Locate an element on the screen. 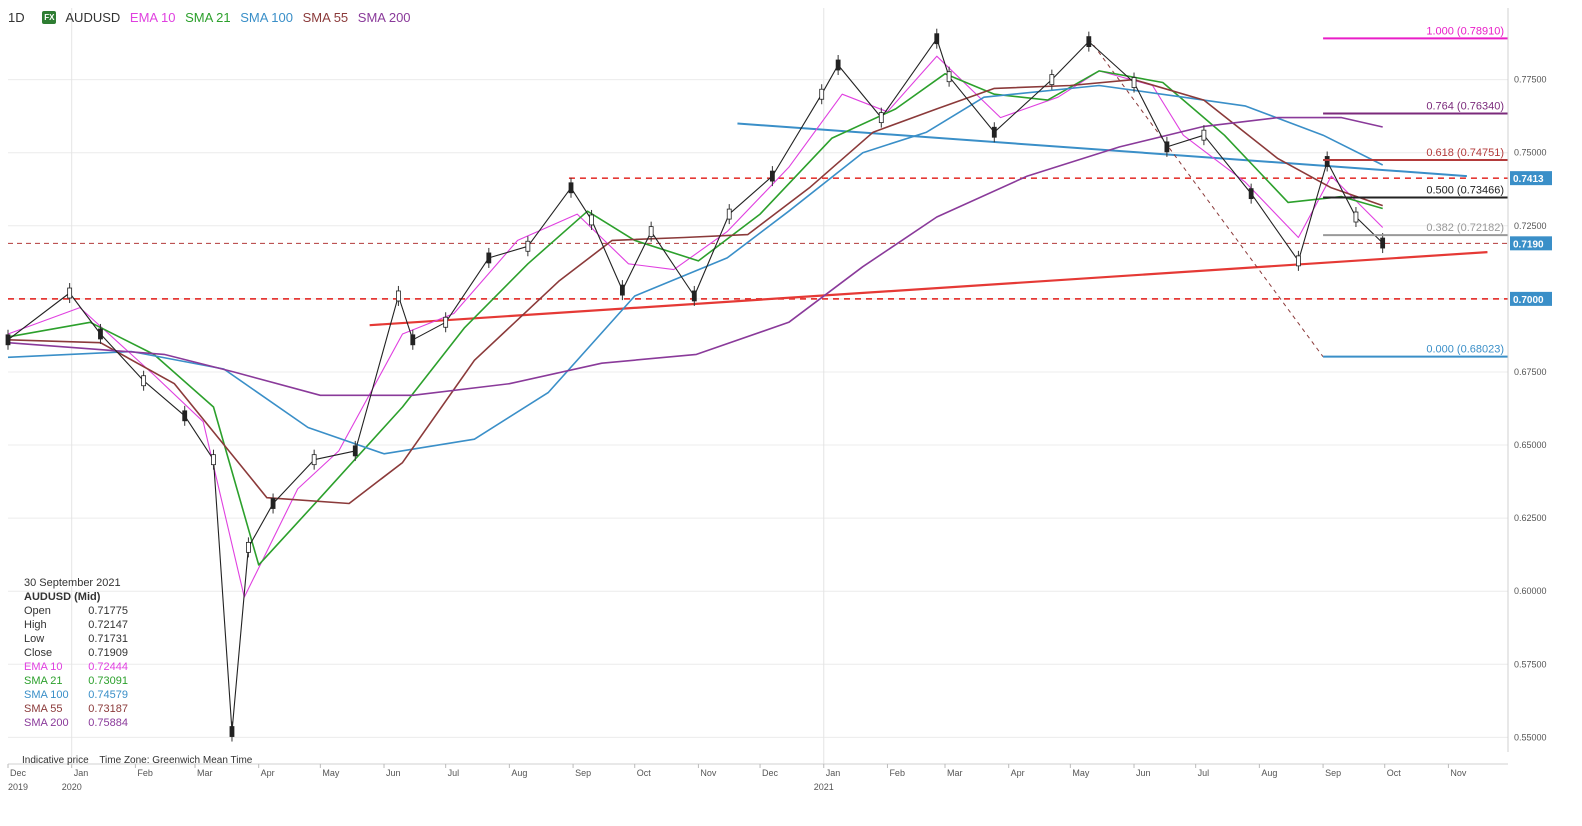 The width and height of the screenshot is (1582, 826). y-tick-label: 0.65000 is located at coordinates (1530, 445).